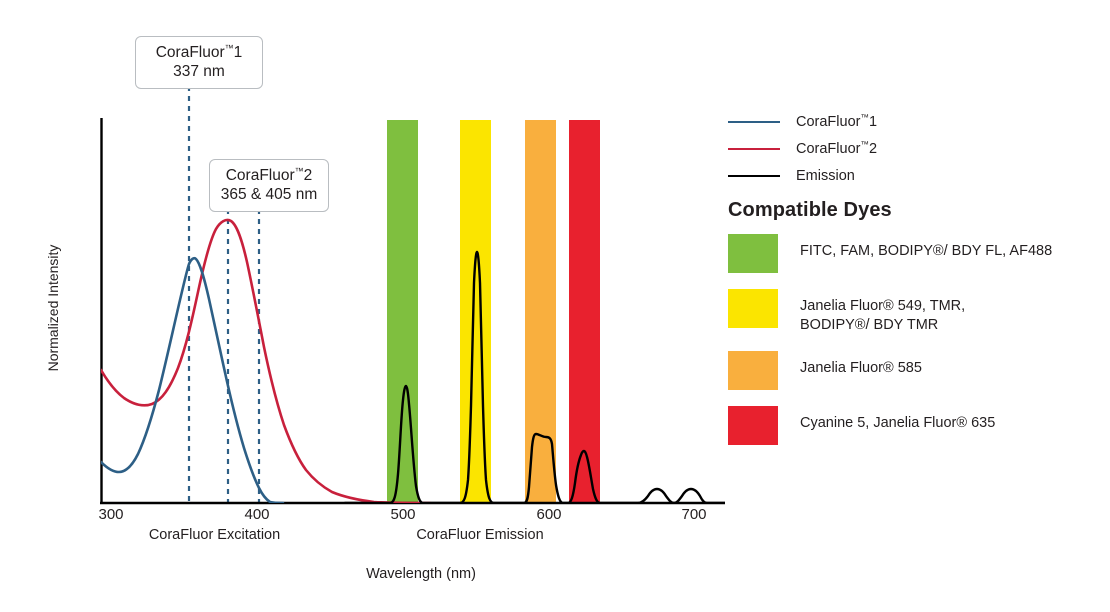 Image resolution: width=1110 pixels, height=612 pixels. What do you see at coordinates (754, 148) in the screenshot?
I see `legend-swatch-line-corafluor2` at bounding box center [754, 148].